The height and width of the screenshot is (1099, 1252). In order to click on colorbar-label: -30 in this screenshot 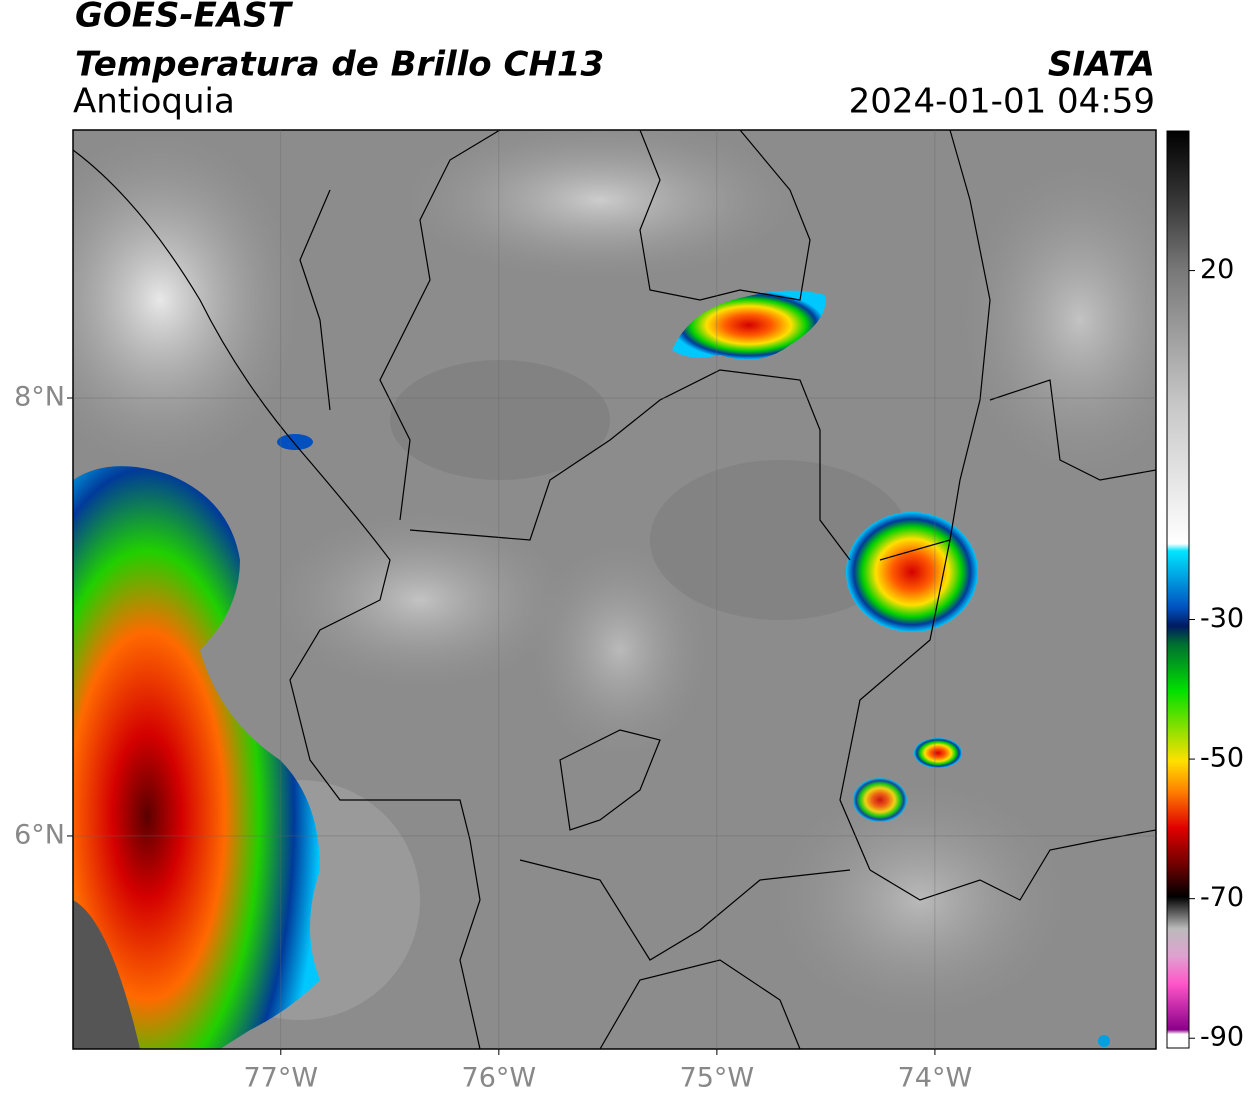, I will do `click(1222, 618)`.